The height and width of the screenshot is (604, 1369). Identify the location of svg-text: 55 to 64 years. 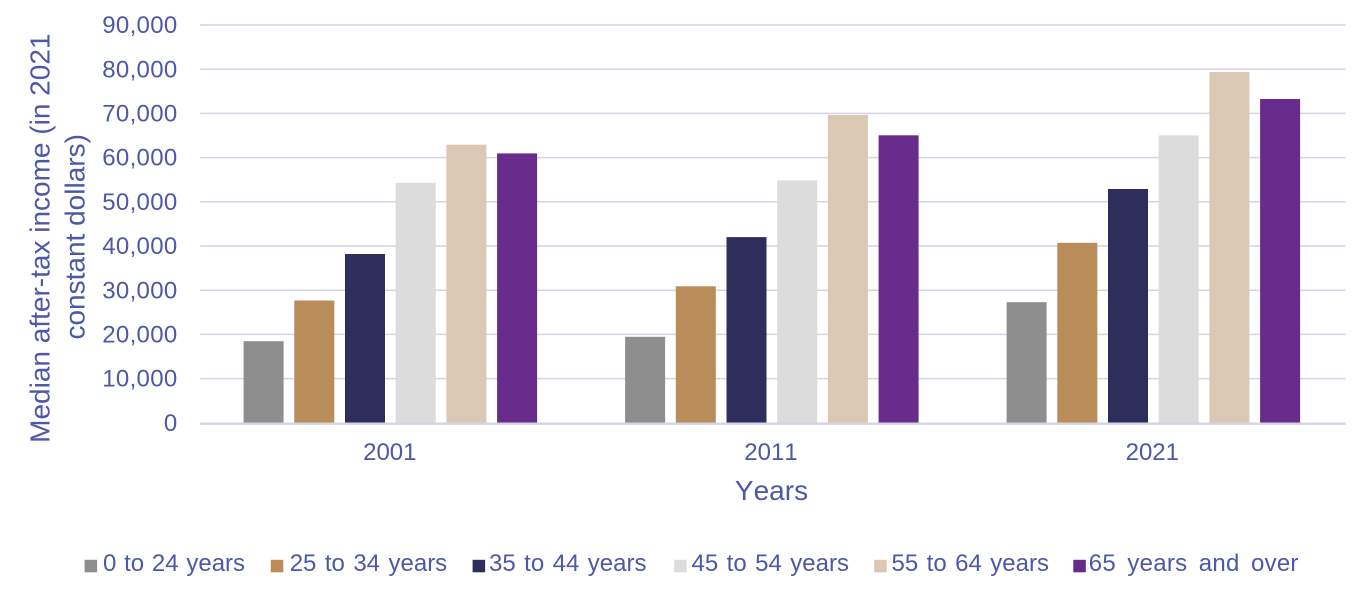
(971, 563).